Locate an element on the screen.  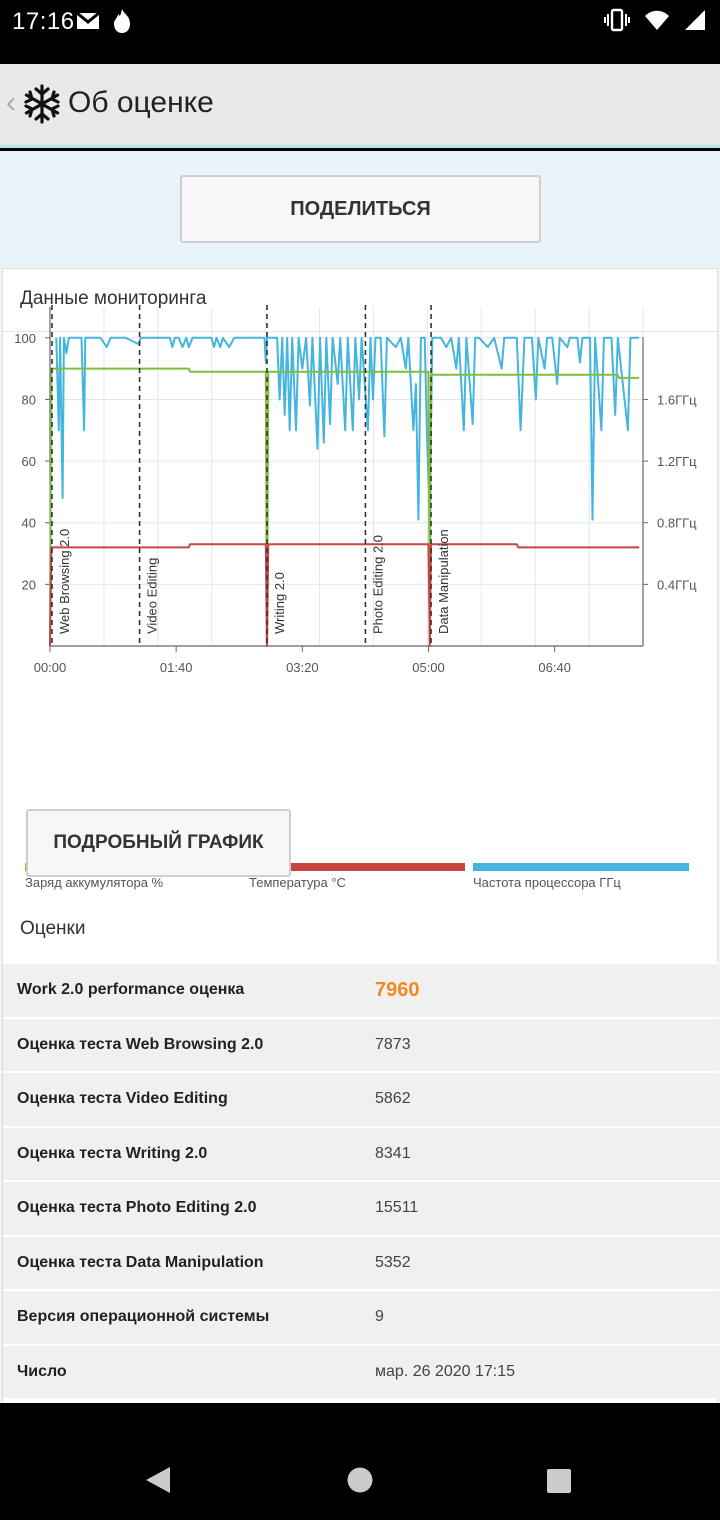
row-label: Число is located at coordinates (42, 1371).